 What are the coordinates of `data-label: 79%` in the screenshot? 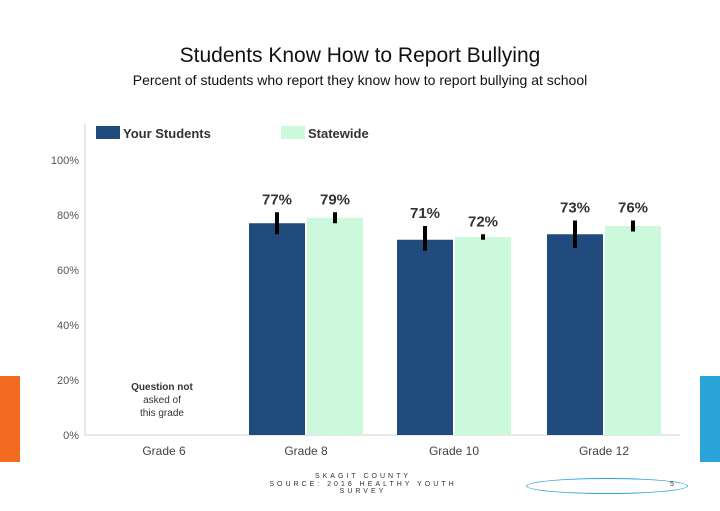 It's located at (335, 199).